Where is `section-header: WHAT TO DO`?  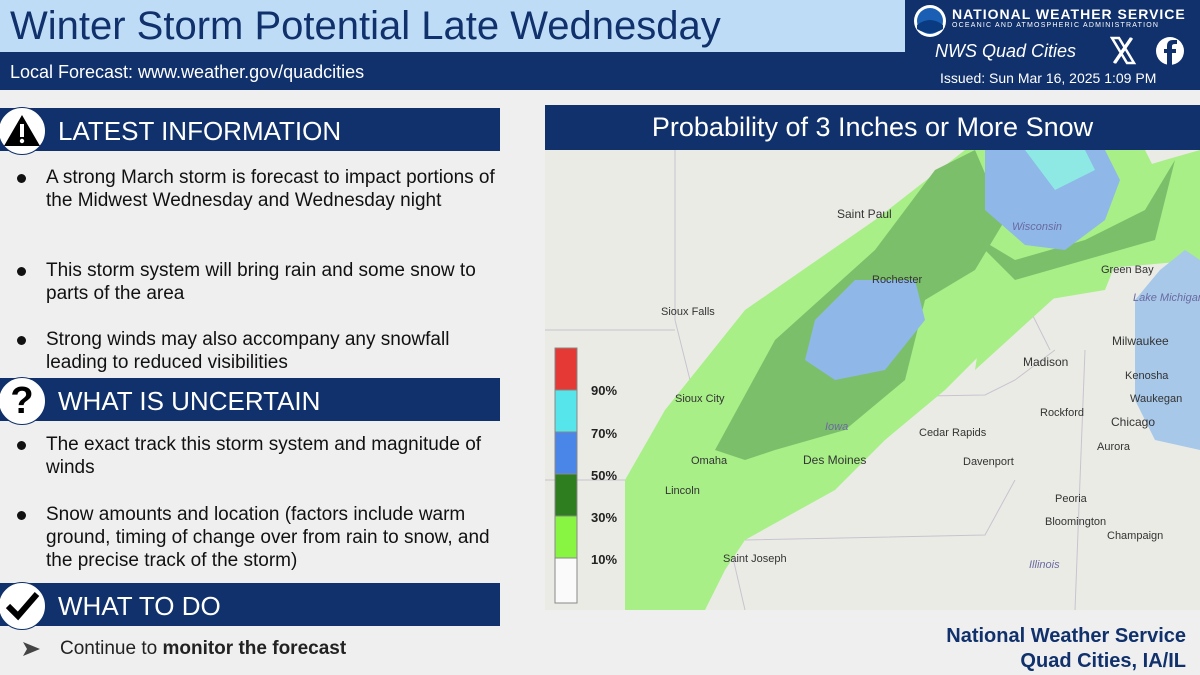
section-header: WHAT TO DO is located at coordinates (250, 606).